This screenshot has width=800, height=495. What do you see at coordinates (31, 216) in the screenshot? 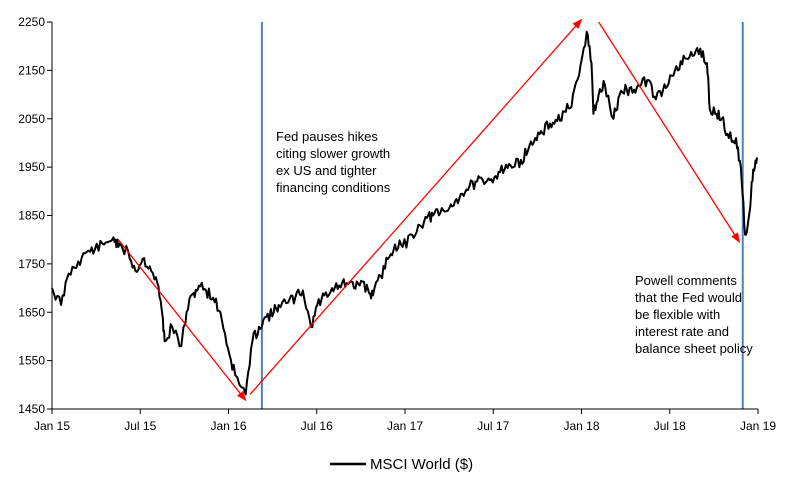
I see `y-tick-label: 1850` at bounding box center [31, 216].